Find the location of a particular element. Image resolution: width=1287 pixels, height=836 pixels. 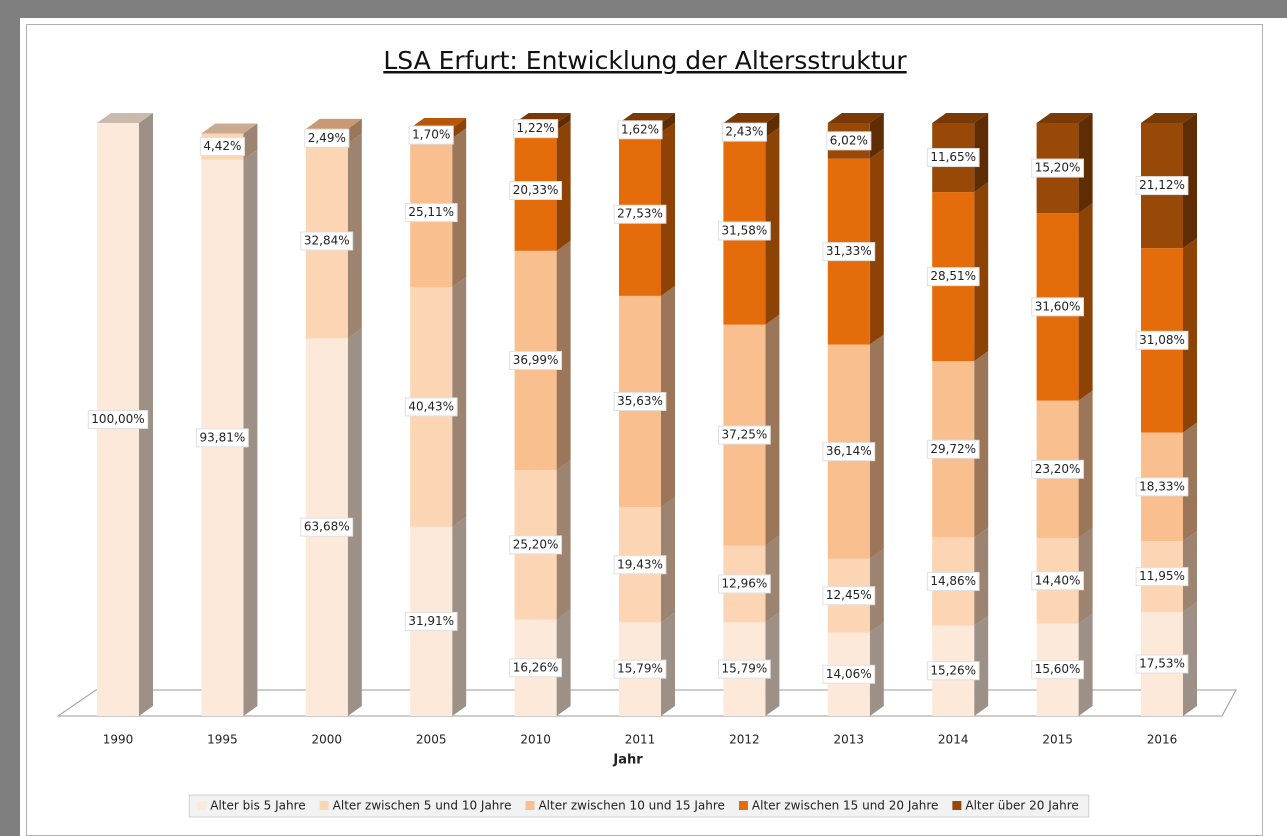

data-label: 28,51% is located at coordinates (953, 276).